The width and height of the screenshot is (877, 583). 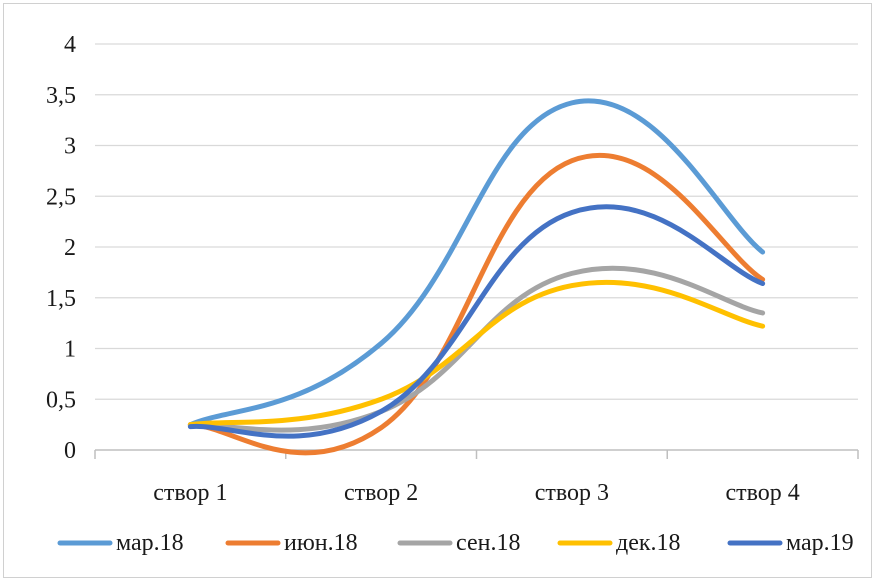 I want to click on x-tick-label: створ 3, so click(x=572, y=493).